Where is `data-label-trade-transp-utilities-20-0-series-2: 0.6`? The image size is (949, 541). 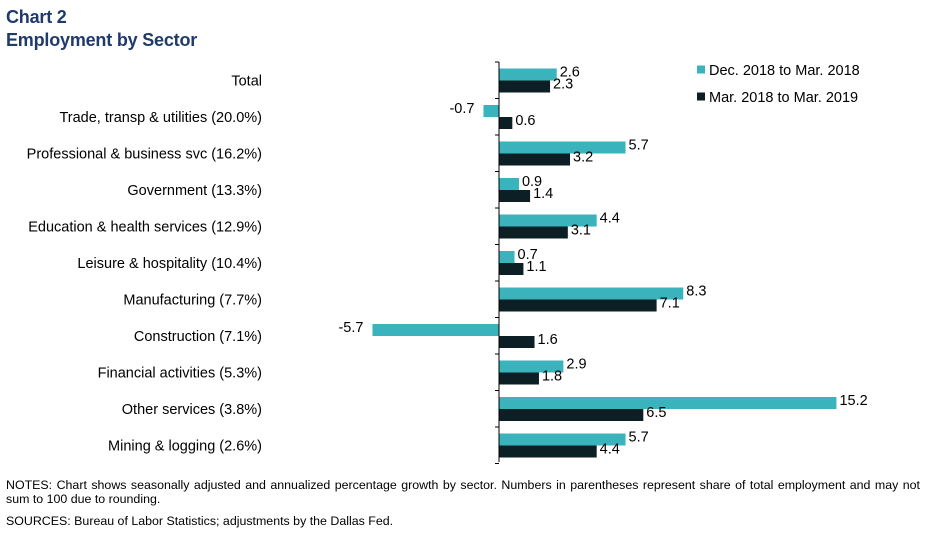 data-label-trade-transp-utilities-20-0-series-2: 0.6 is located at coordinates (525, 121).